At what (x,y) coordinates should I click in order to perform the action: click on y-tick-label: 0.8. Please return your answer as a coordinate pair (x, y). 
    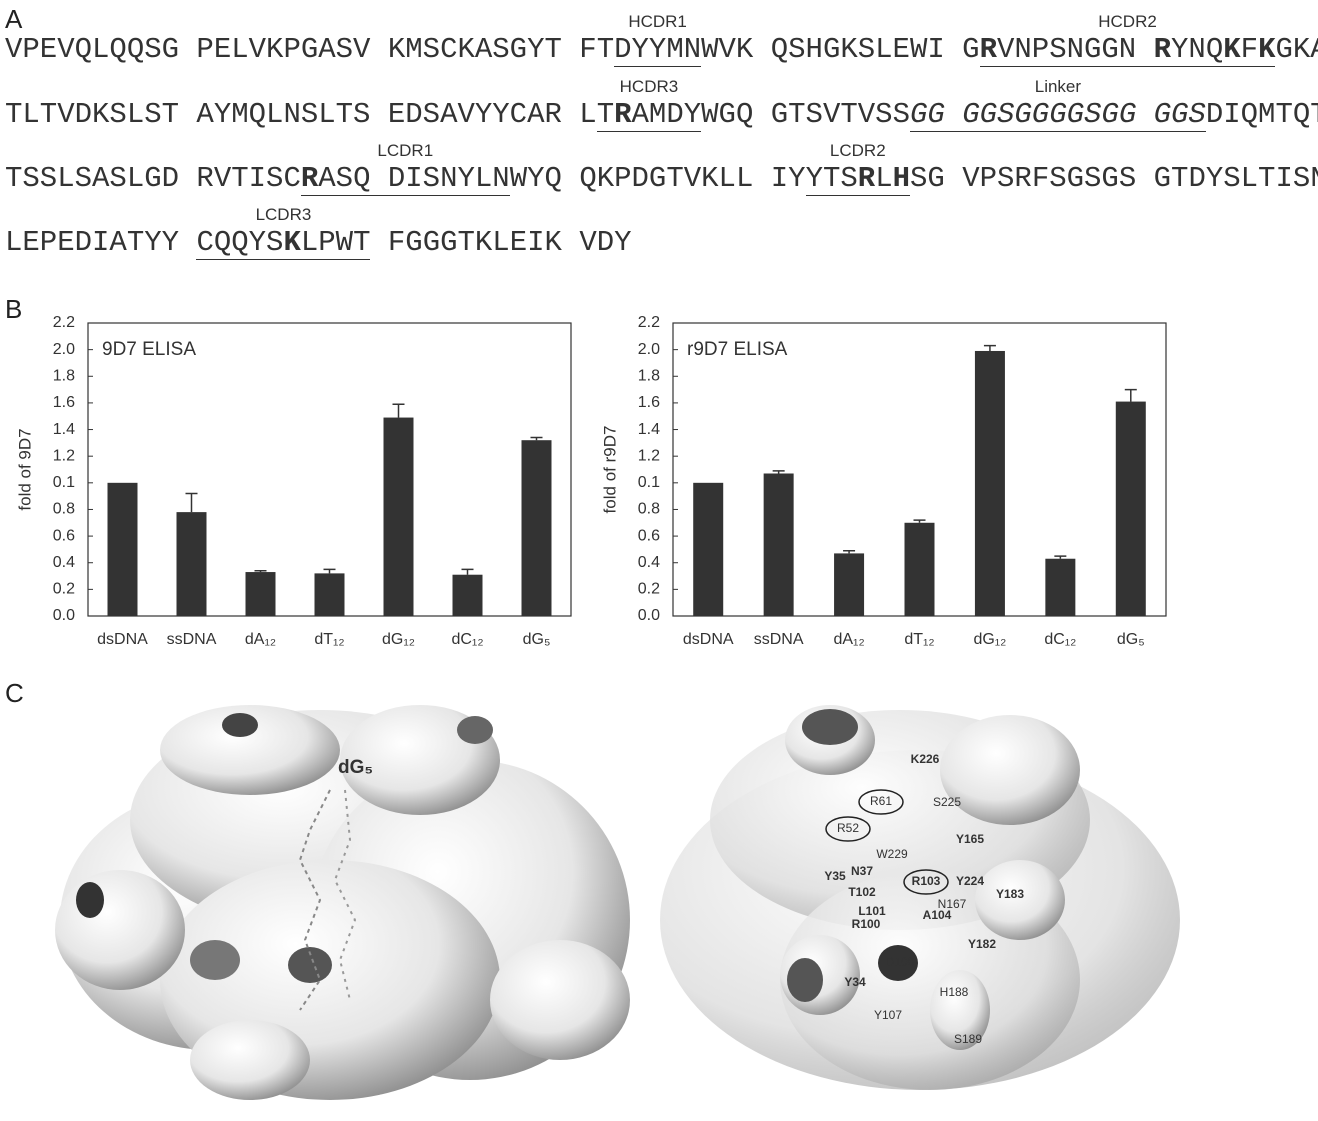
    Looking at the image, I should click on (64, 509).